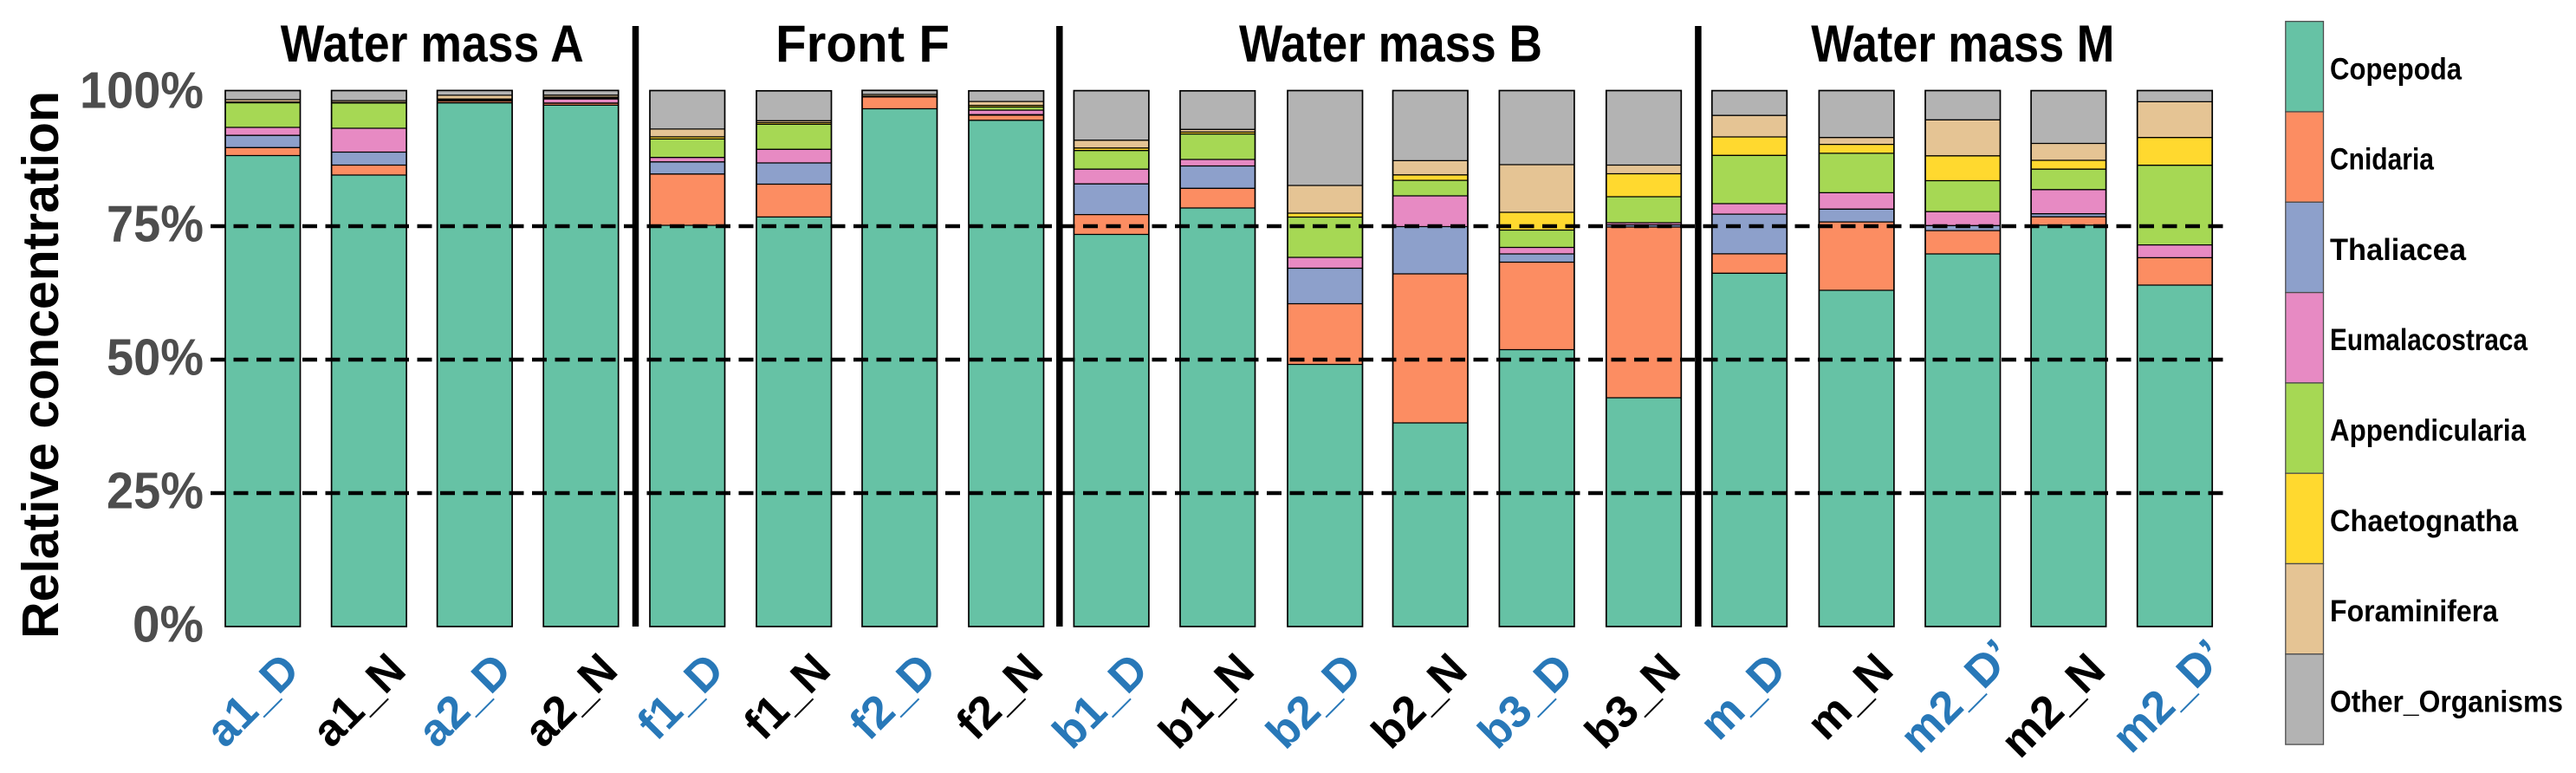 This screenshot has width=2576, height=773. I want to click on svg-text: 100%, so click(142, 91).